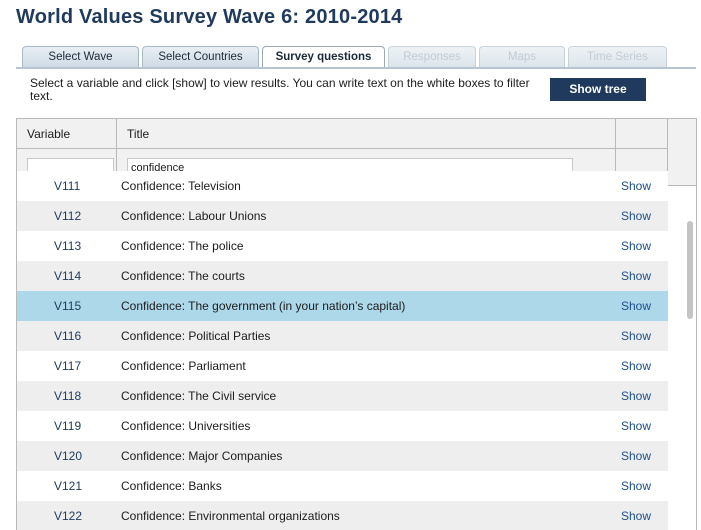 Image resolution: width=701 pixels, height=530 pixels. What do you see at coordinates (196, 336) in the screenshot?
I see `row-title: Confidence: Political Parties` at bounding box center [196, 336].